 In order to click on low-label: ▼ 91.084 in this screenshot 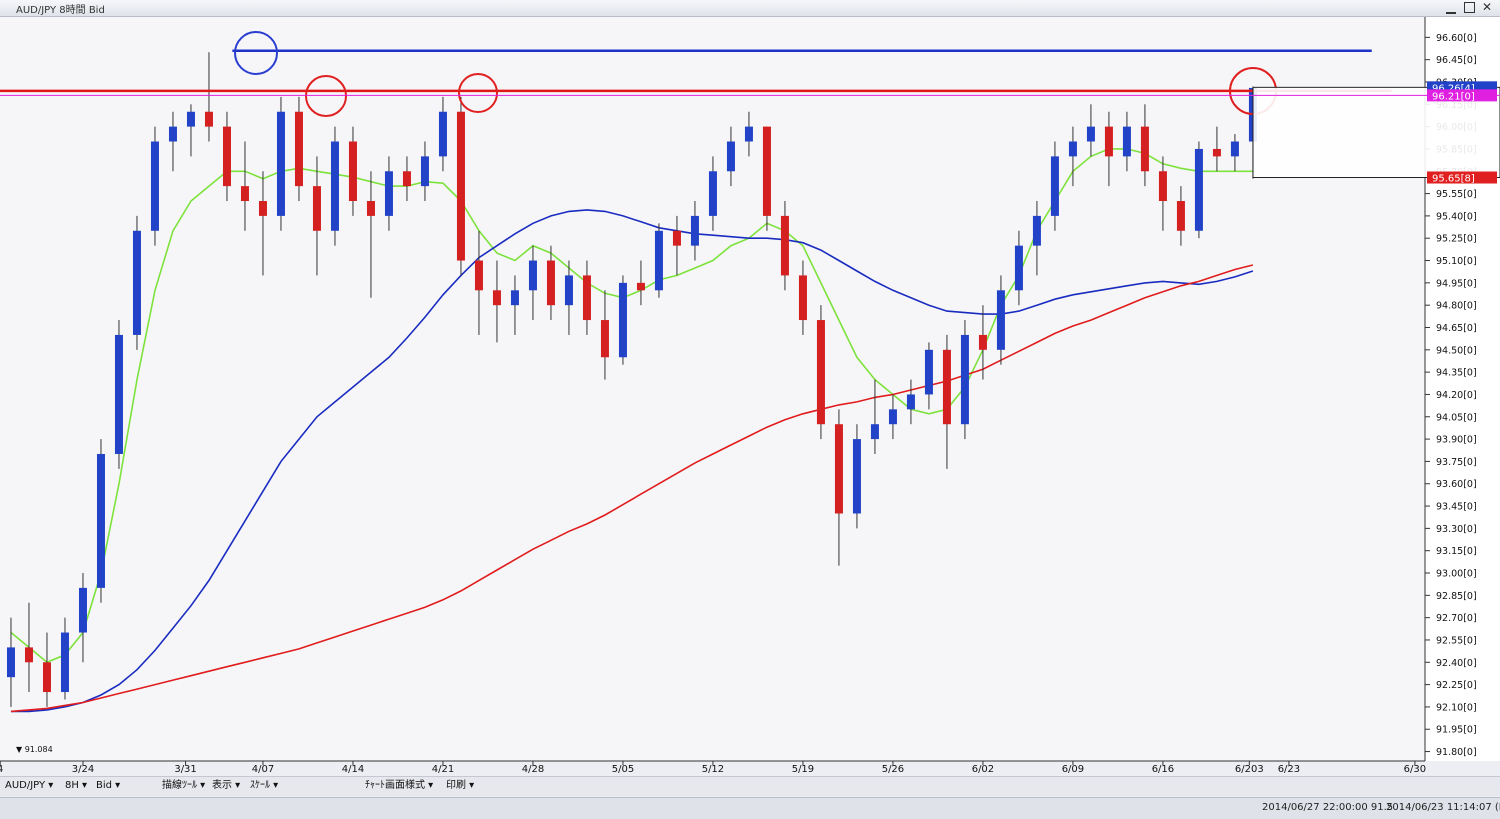, I will do `click(34, 749)`.